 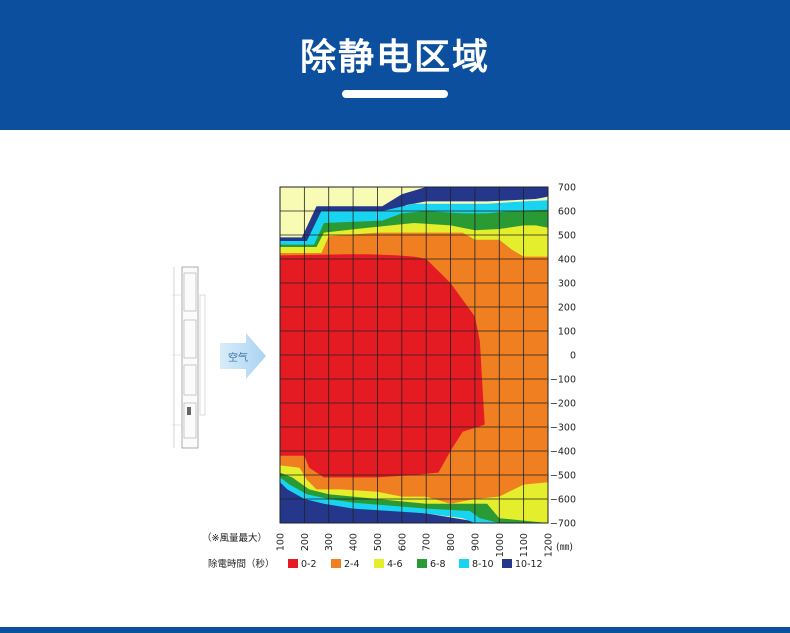 What do you see at coordinates (329, 542) in the screenshot?
I see `x-tick-label: 300` at bounding box center [329, 542].